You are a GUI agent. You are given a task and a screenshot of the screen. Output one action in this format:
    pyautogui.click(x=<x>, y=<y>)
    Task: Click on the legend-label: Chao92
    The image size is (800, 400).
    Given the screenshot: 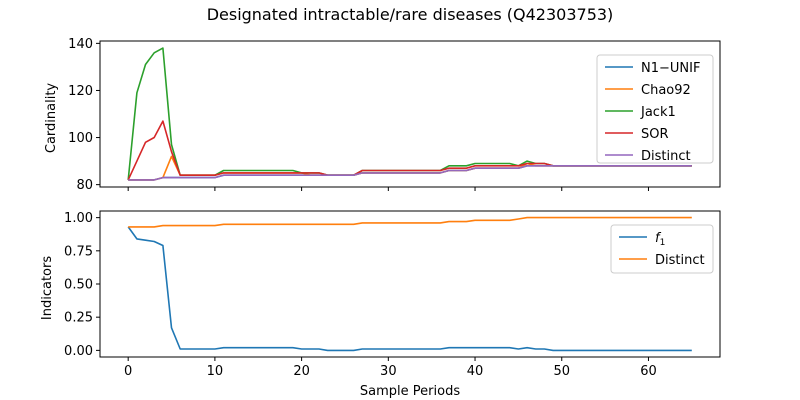 What is the action you would take?
    pyautogui.click(x=666, y=90)
    